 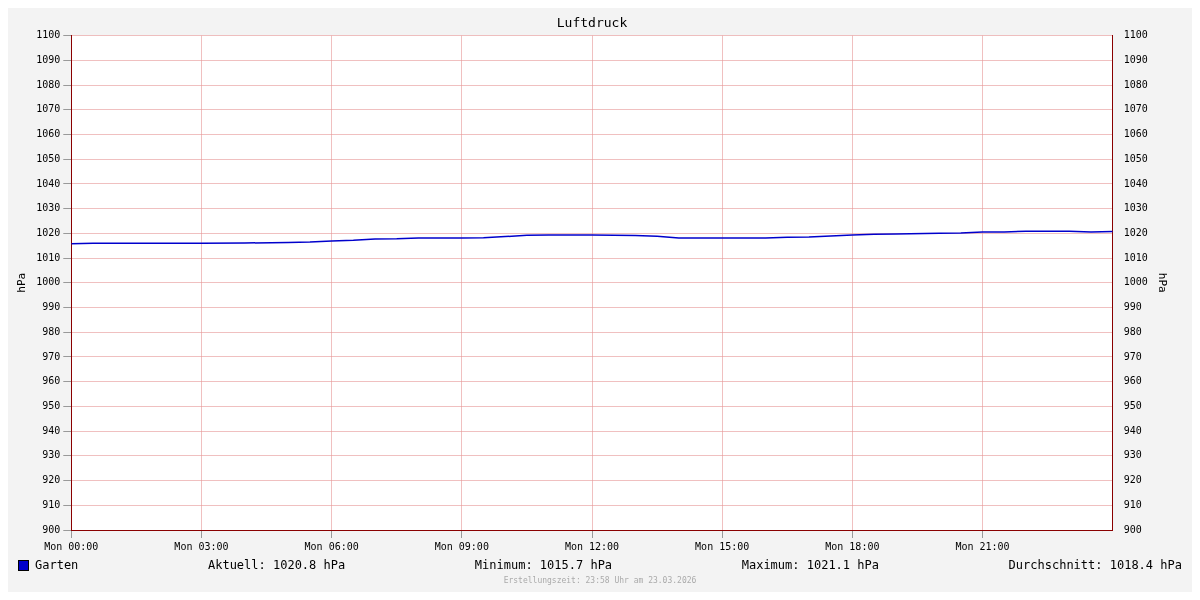 I want to click on y-tick-label: 1060, so click(x=48, y=134).